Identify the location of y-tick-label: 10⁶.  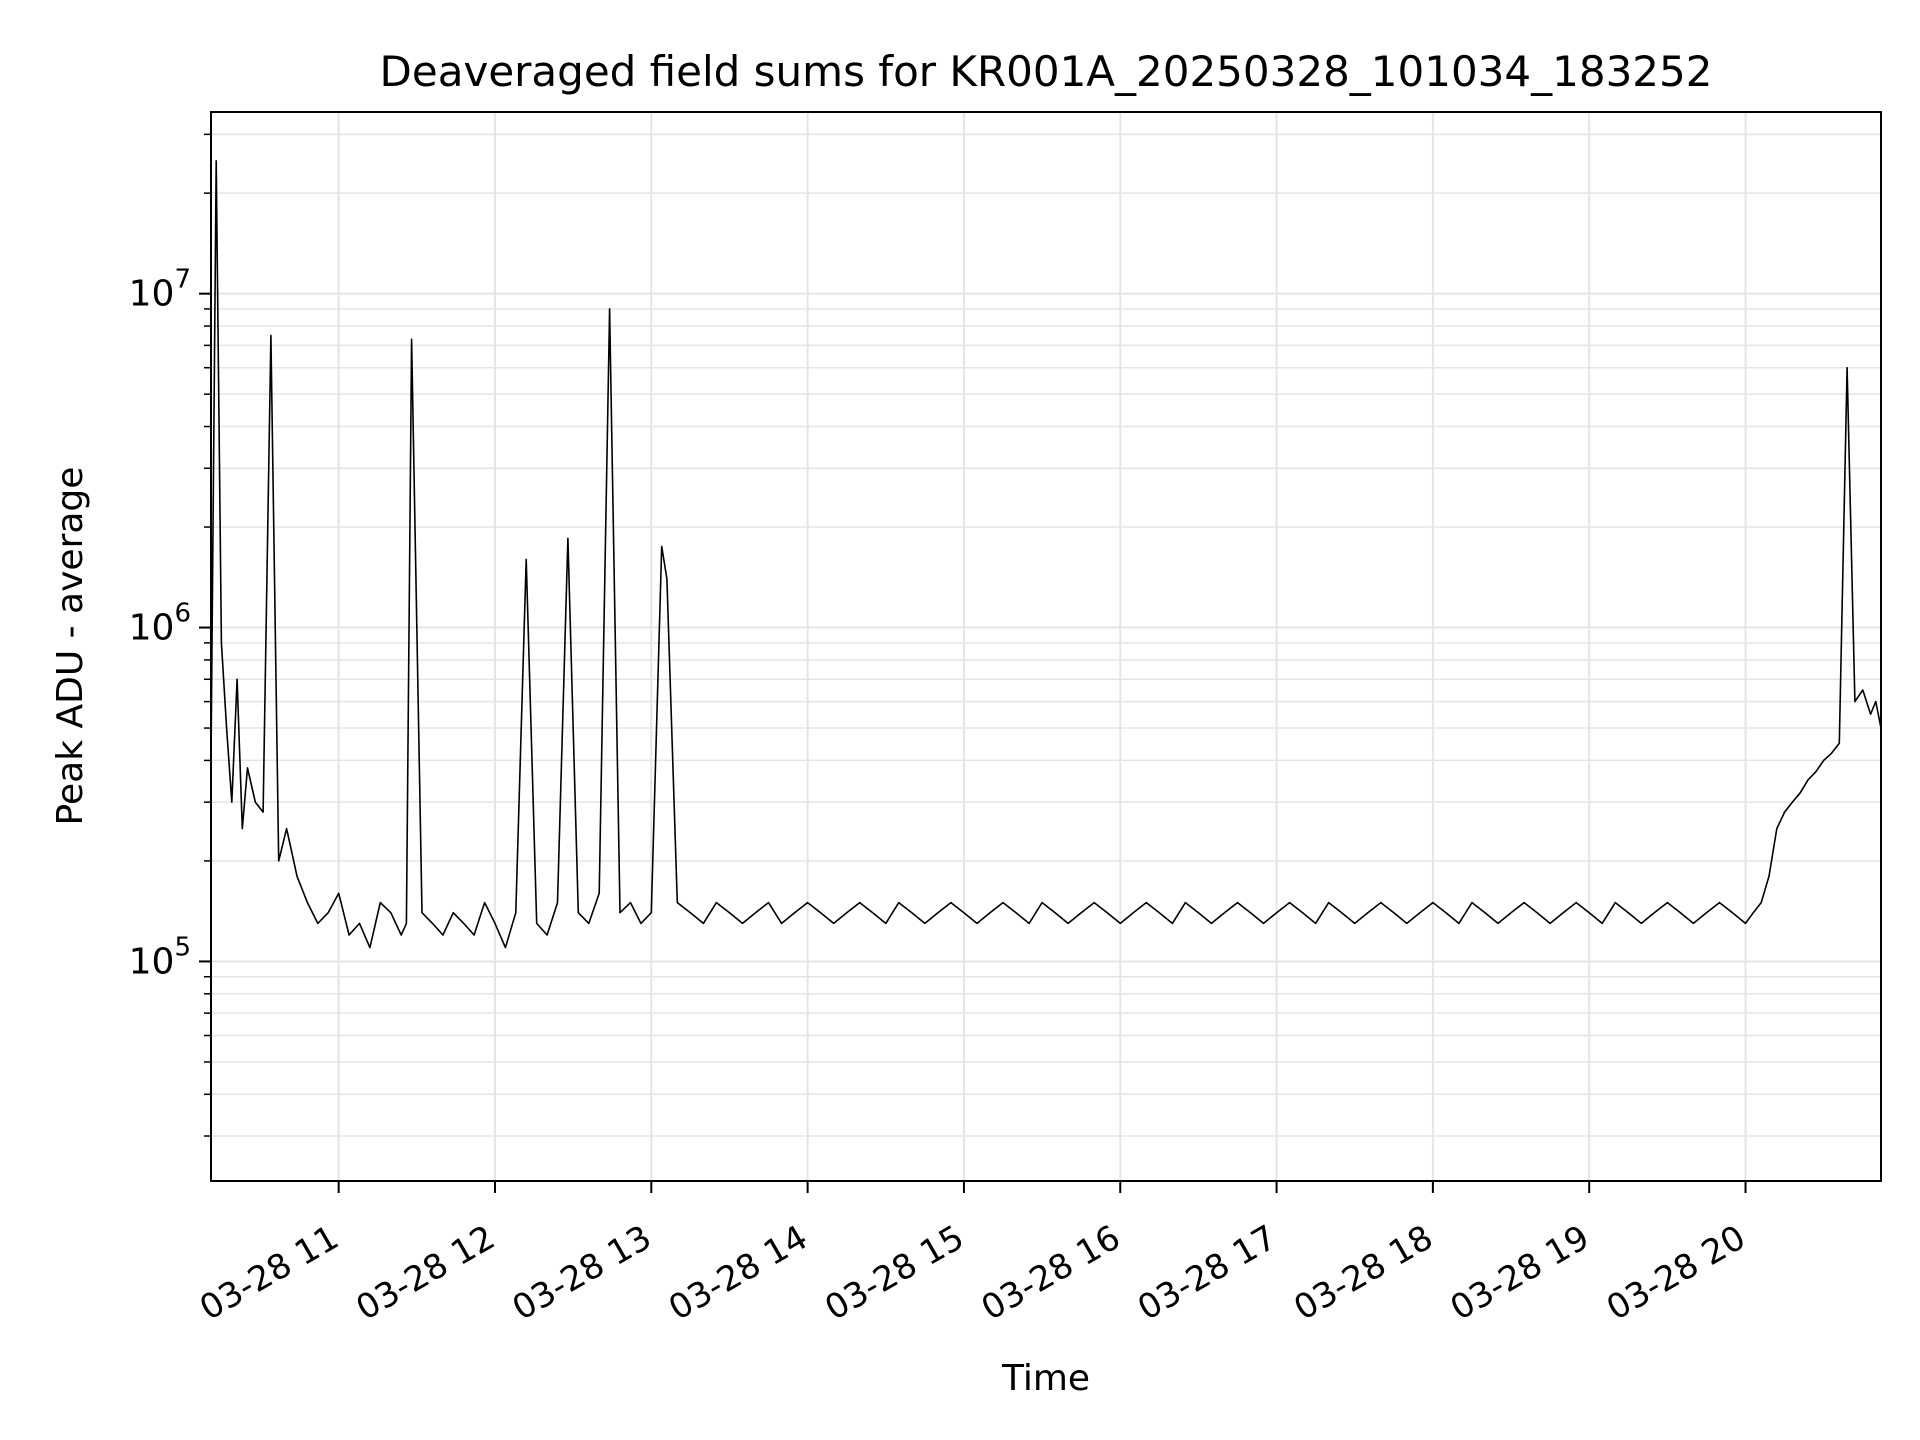
(160, 624).